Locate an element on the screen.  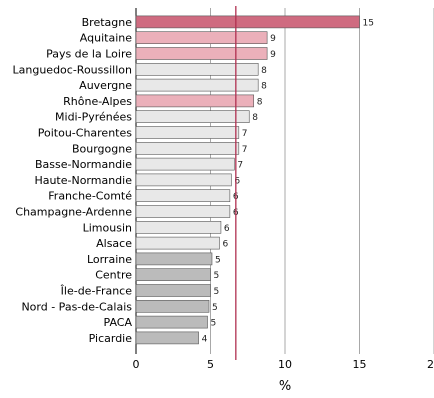
bar-centre is located at coordinates (173, 275).